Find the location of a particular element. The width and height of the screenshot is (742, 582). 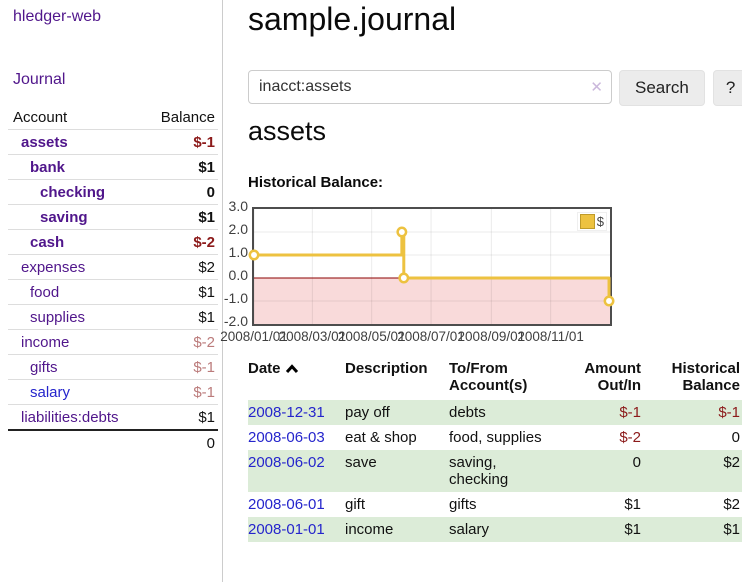

account-link: assets is located at coordinates (44, 142).